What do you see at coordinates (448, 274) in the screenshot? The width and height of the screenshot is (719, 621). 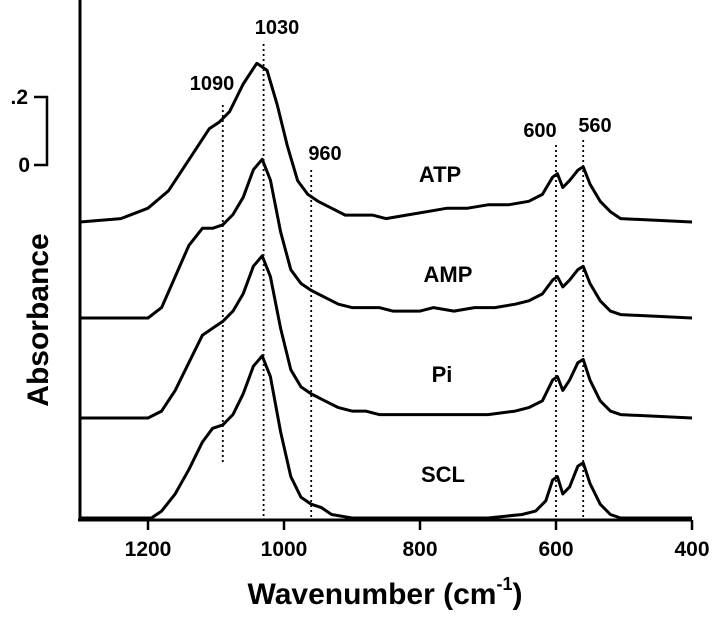 I see `series-label-amp: AMP` at bounding box center [448, 274].